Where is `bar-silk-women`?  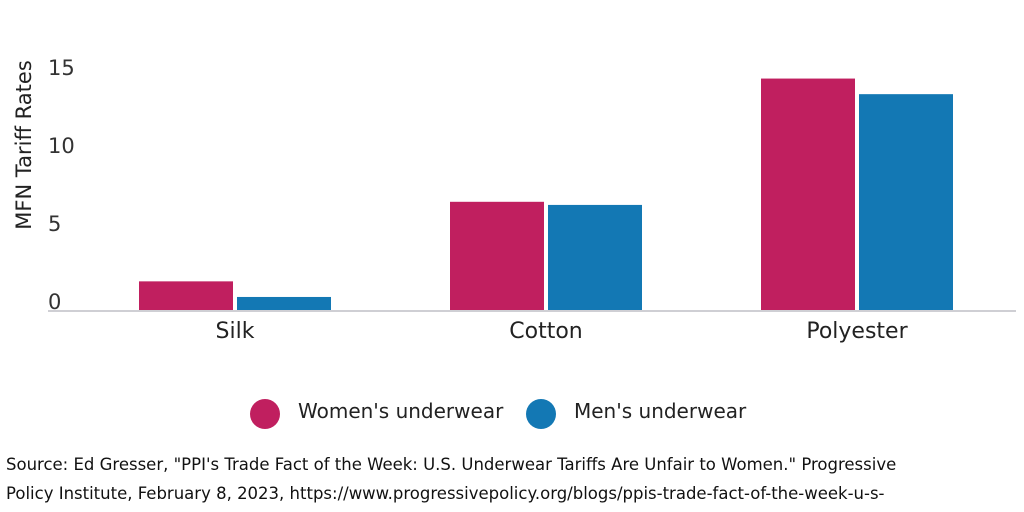 bar-silk-women is located at coordinates (186, 296).